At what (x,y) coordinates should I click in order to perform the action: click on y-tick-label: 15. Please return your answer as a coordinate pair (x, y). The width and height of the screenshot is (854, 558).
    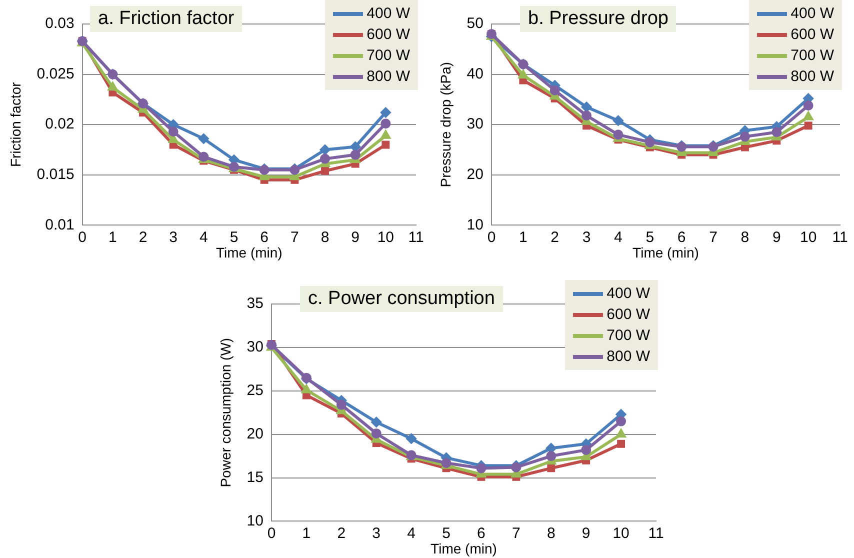
    Looking at the image, I should click on (255, 477).